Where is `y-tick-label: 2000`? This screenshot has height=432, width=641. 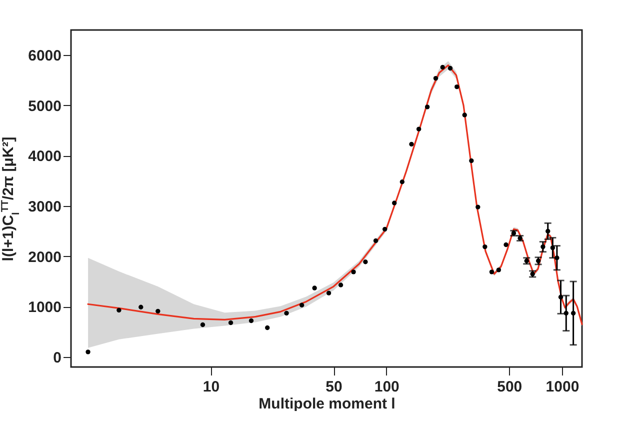
y-tick-label: 2000 is located at coordinates (45, 257).